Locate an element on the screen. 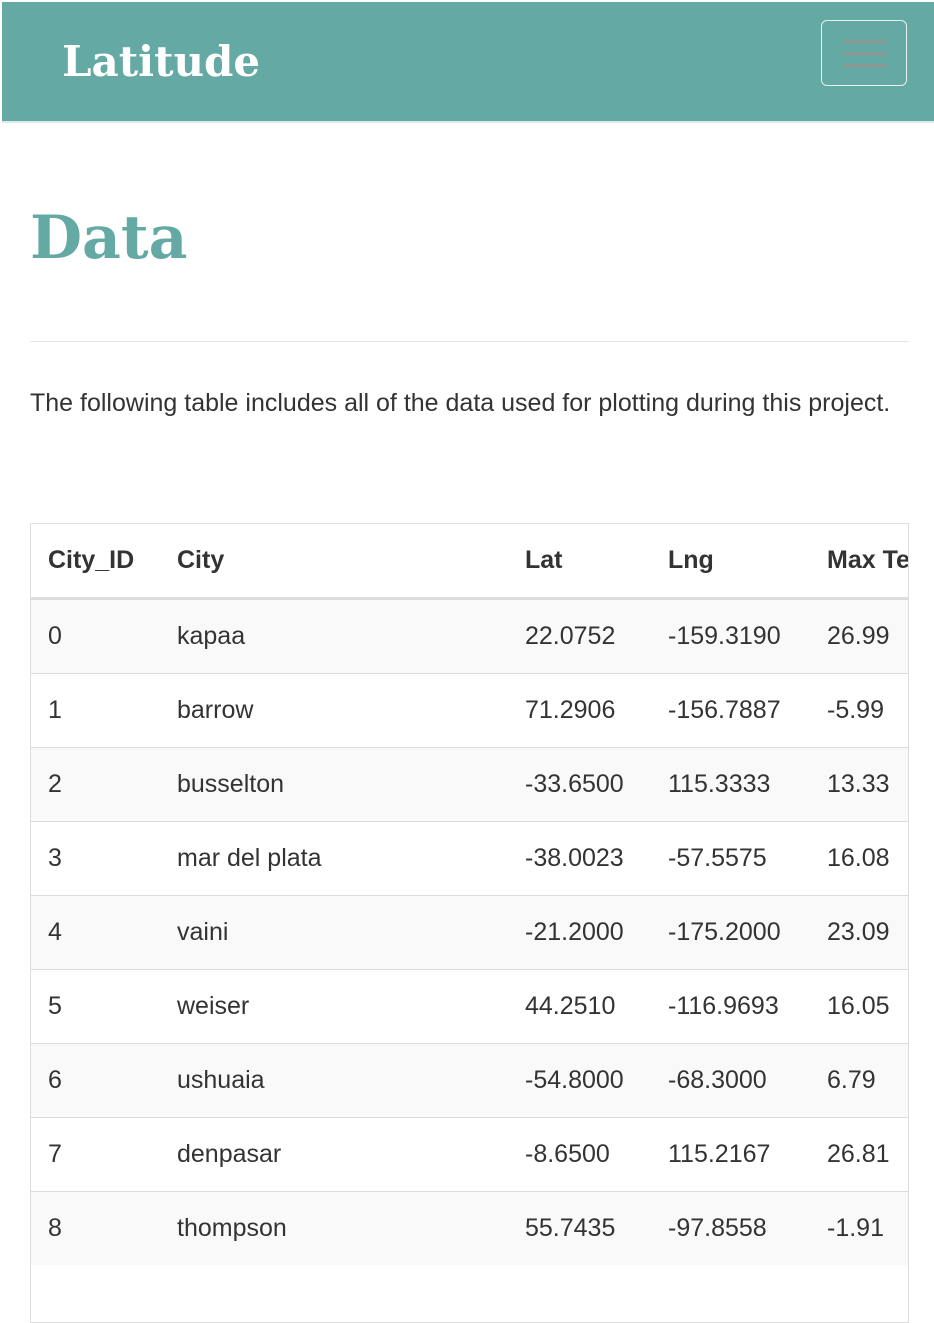  page-heading: Data is located at coordinates (109, 238).